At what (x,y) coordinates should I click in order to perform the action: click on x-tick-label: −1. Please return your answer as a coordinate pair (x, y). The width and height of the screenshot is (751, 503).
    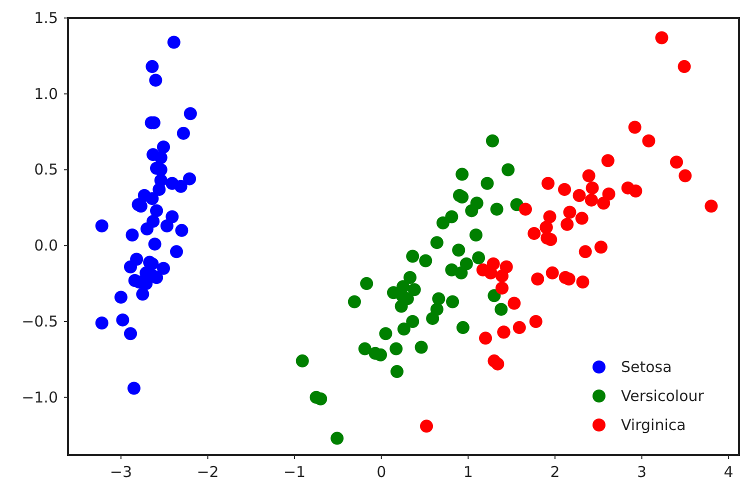
    Looking at the image, I should click on (295, 472).